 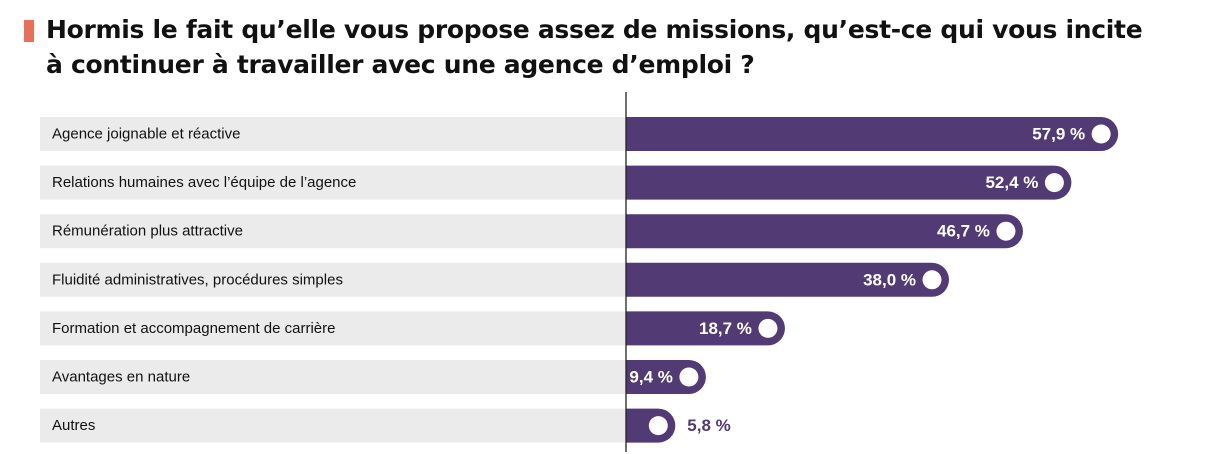 What do you see at coordinates (708, 425) in the screenshot?
I see `value-label: 5,8 %` at bounding box center [708, 425].